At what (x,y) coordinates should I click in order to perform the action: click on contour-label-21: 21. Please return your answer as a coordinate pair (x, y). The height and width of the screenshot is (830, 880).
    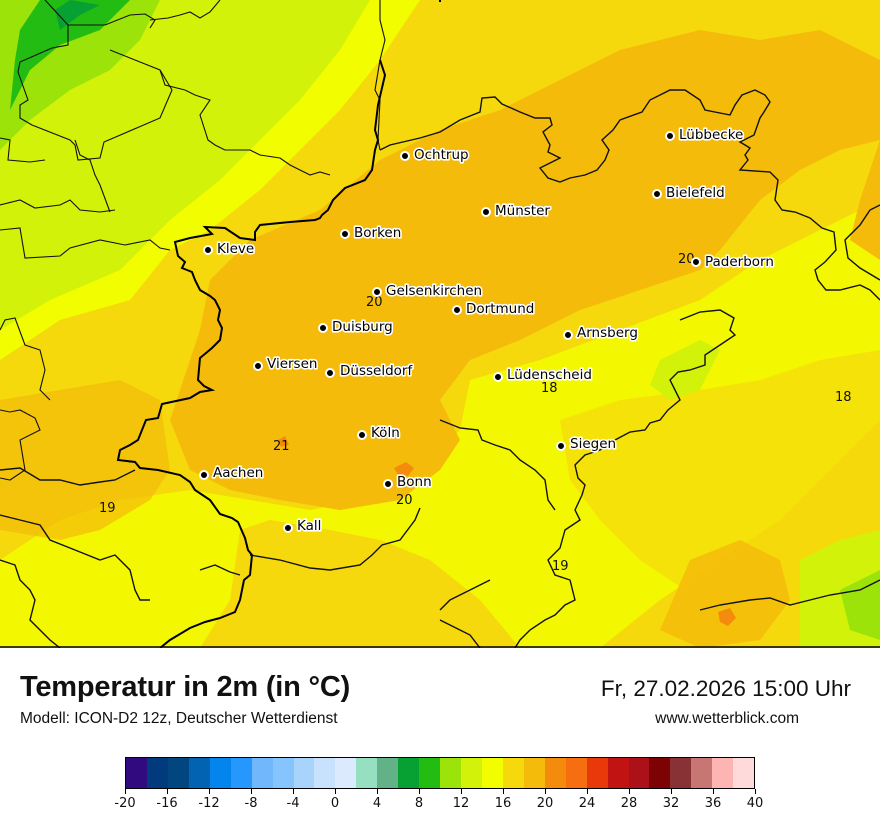
    Looking at the image, I should click on (281, 446).